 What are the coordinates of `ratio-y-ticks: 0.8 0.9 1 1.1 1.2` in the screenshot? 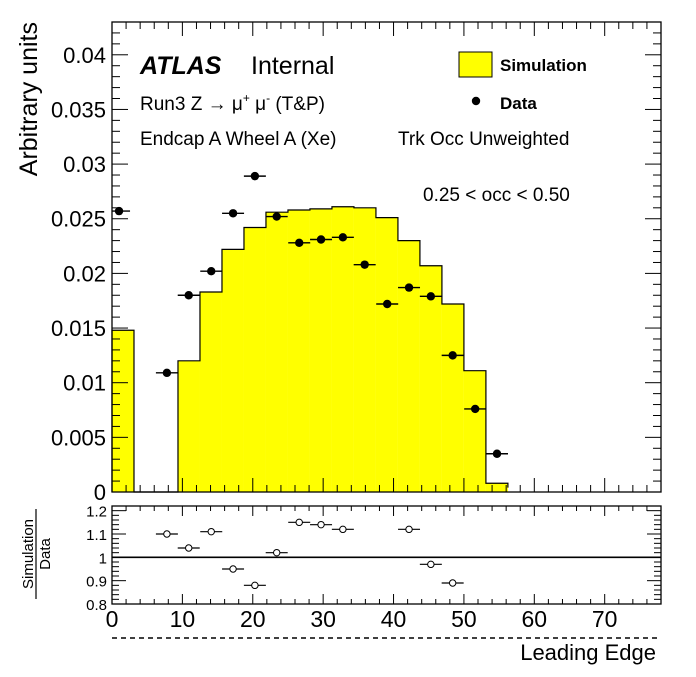 It's located at (373, 559).